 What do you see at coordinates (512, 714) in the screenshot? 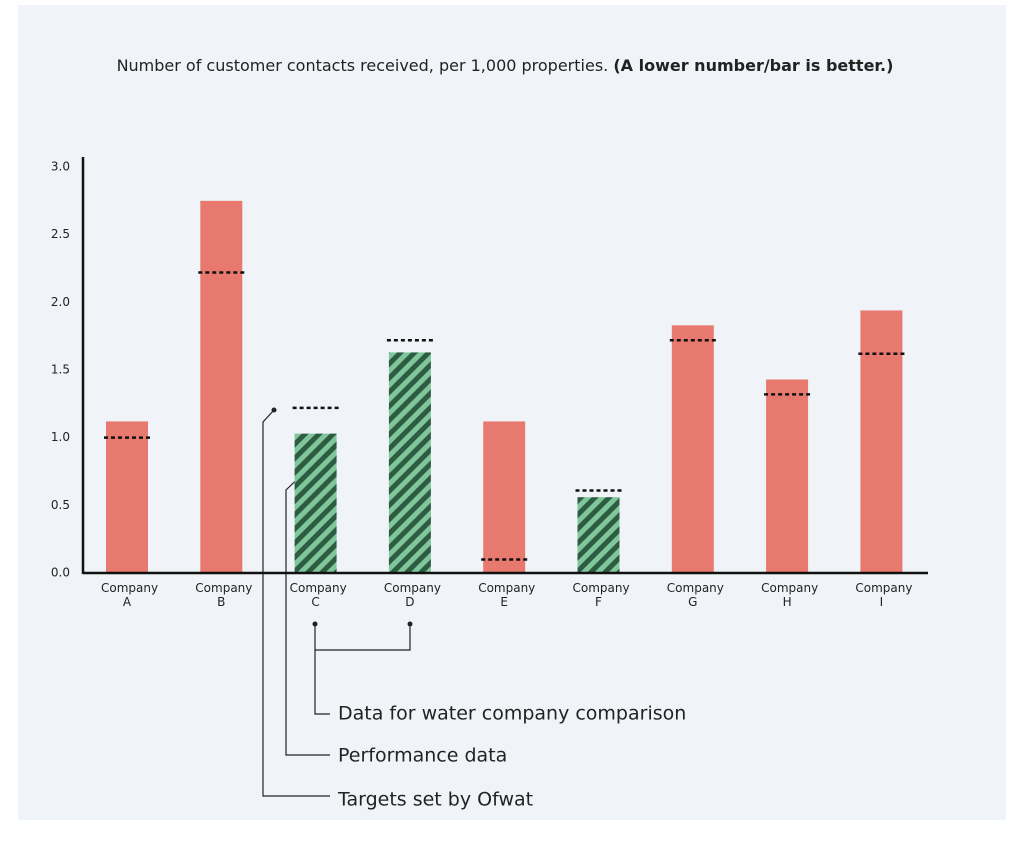
I see `annotation: Data for water company comparison` at bounding box center [512, 714].